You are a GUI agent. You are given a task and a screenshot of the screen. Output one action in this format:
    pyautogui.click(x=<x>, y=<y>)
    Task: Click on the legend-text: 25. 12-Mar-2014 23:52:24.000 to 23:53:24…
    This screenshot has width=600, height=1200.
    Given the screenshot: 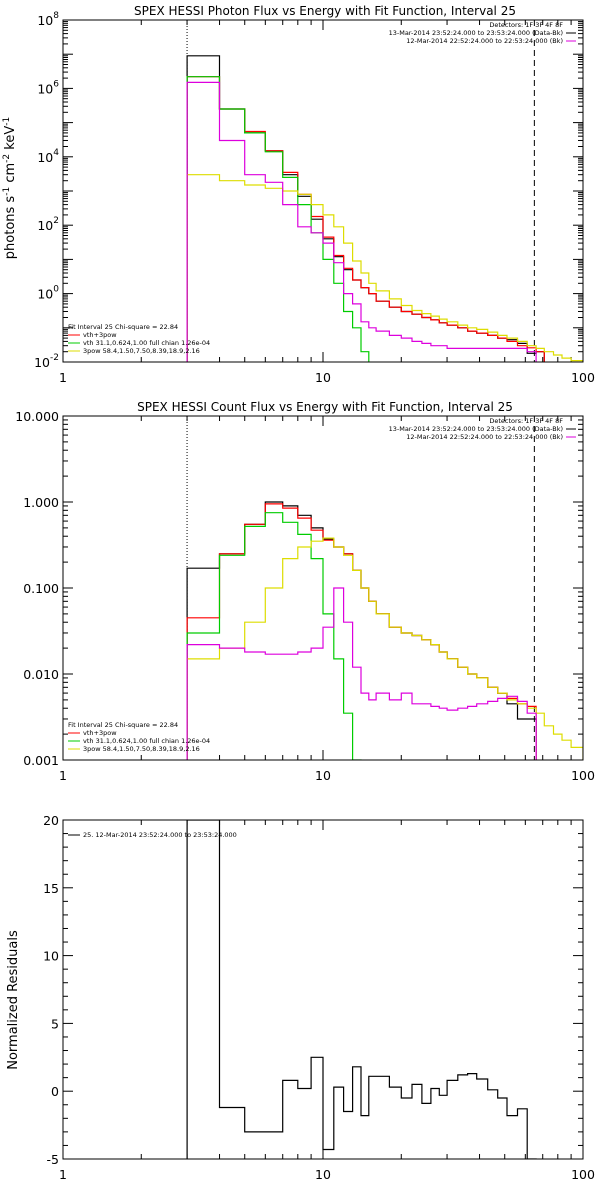 What is the action you would take?
    pyautogui.click(x=160, y=835)
    